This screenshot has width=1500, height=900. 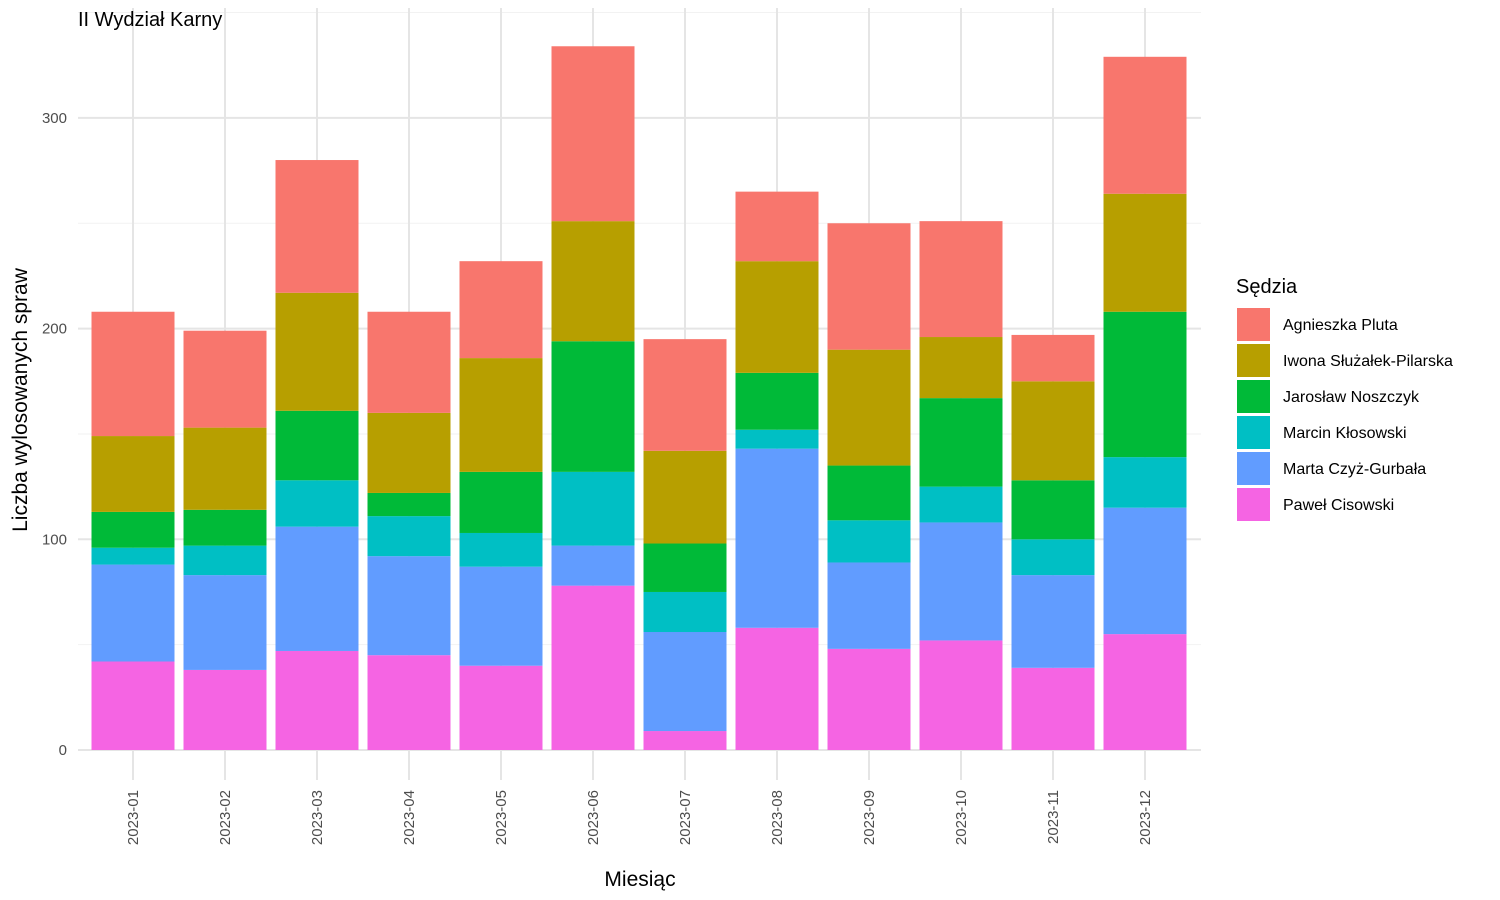 I want to click on legend-label: Marcin Kłosowski, so click(x=1345, y=433).